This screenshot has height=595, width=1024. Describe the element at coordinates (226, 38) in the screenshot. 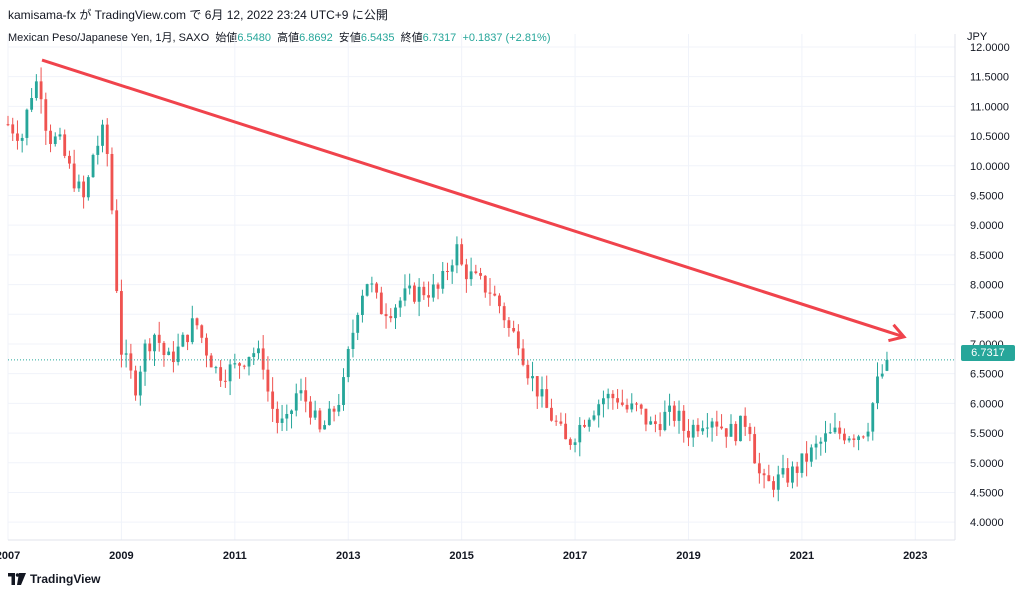

I see `open-label: 始値` at that location.